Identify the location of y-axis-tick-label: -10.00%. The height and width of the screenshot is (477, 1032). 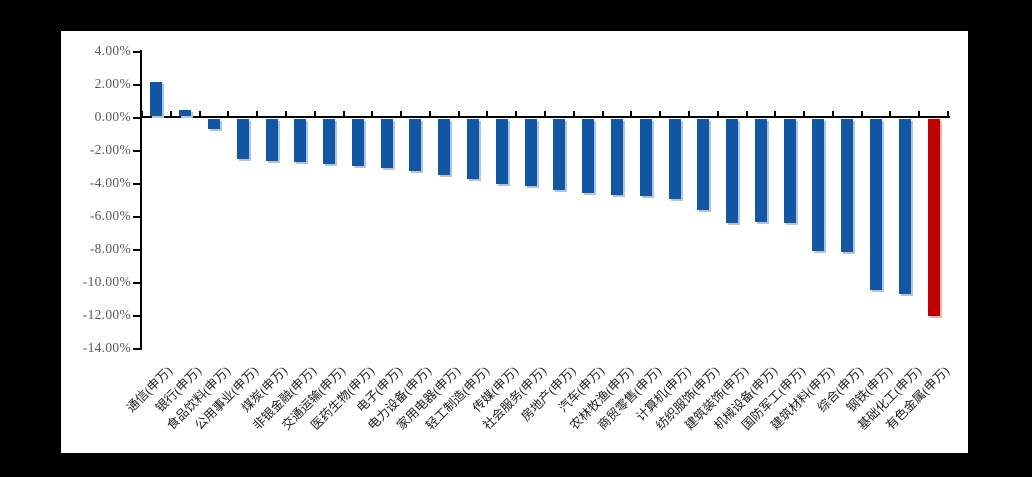
(106, 281).